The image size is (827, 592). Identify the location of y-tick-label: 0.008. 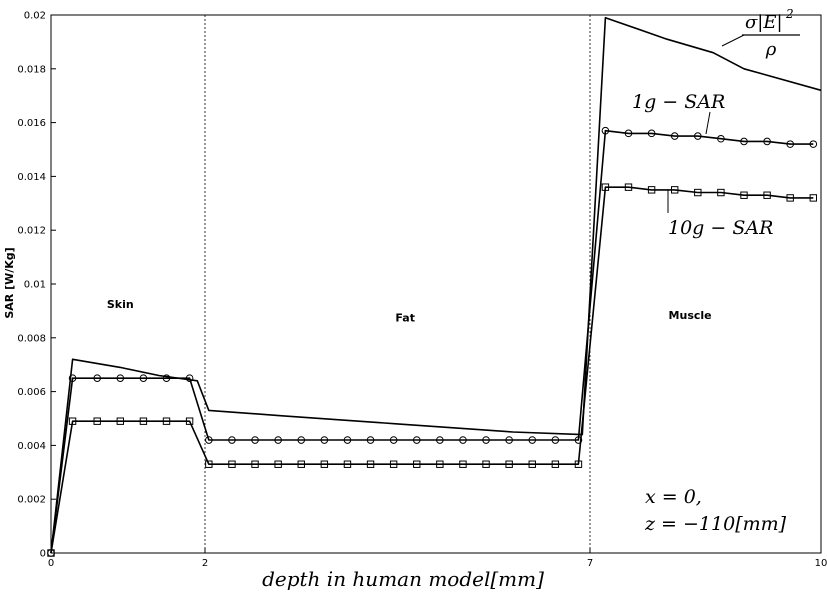
(31, 338).